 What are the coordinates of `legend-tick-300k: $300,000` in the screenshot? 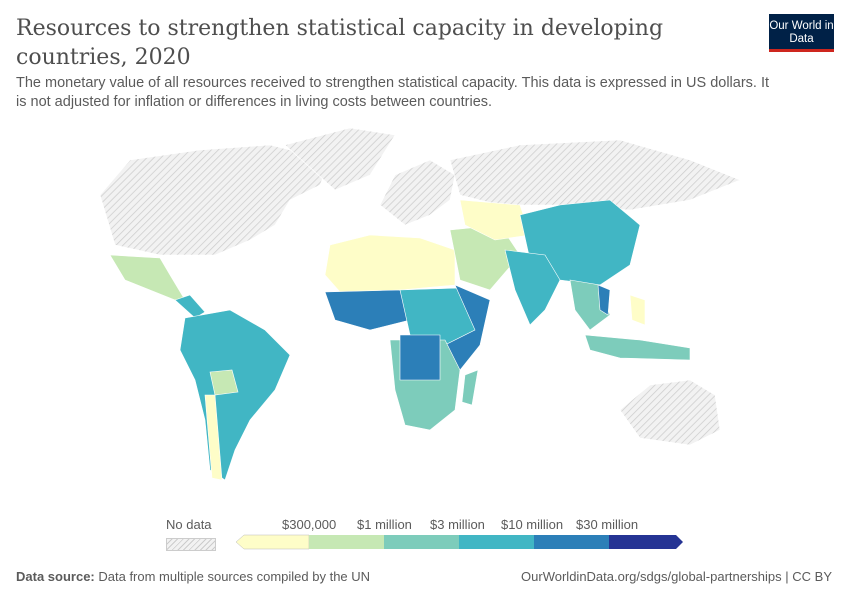 It's located at (309, 524).